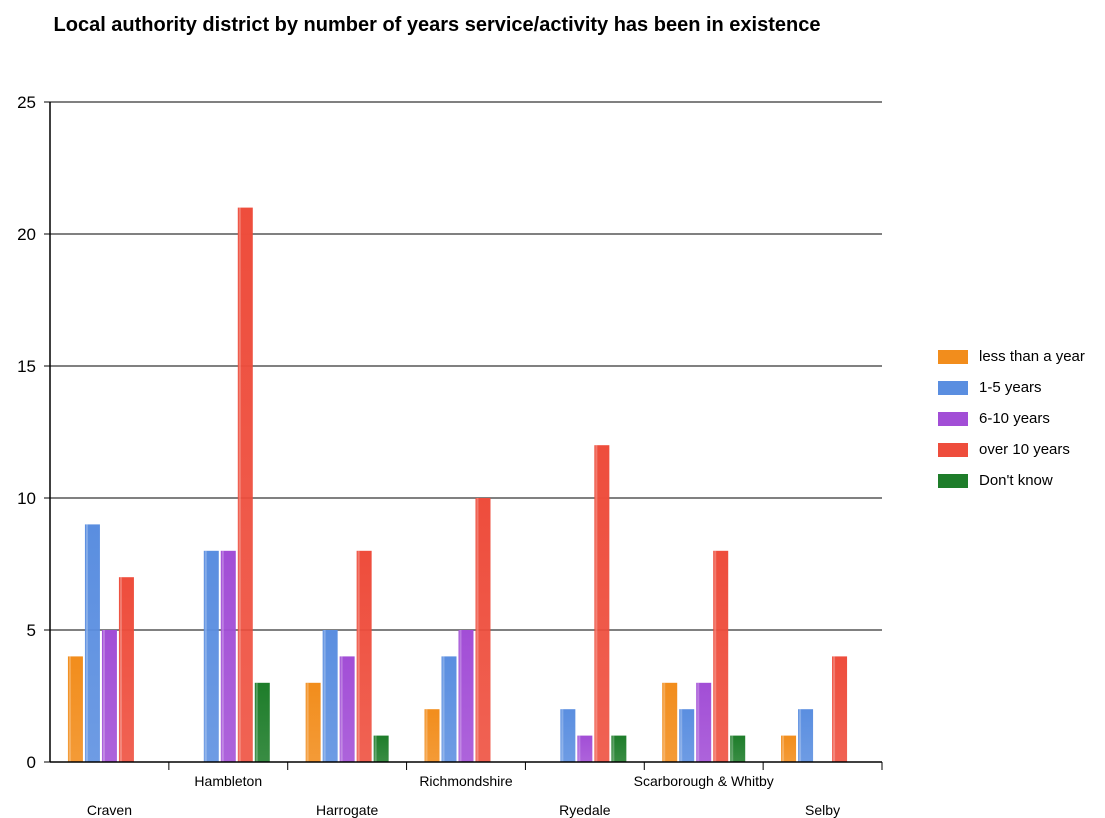 This screenshot has width=1105, height=818. I want to click on y-tick-label: 20, so click(26, 234).